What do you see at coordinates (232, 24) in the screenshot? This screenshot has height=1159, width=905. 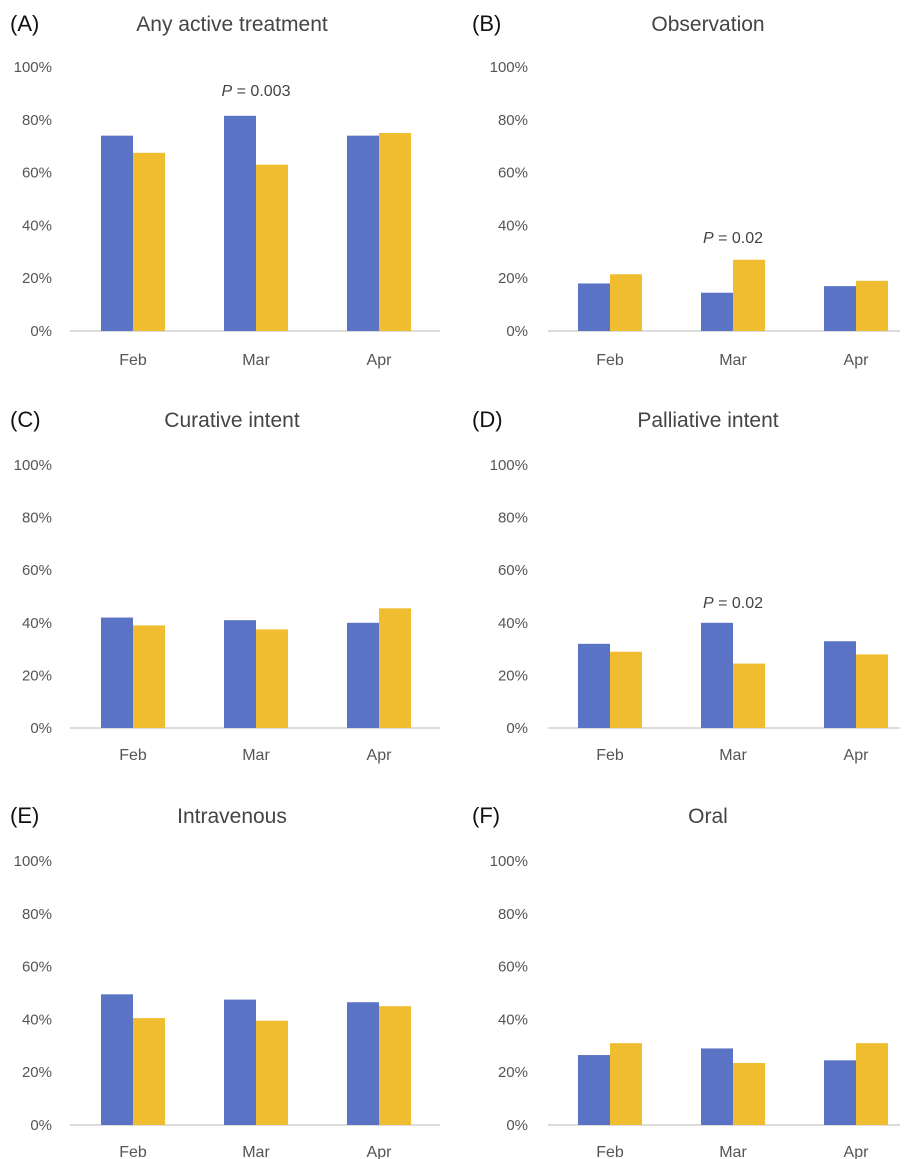 I see `panel-title: Any active treatment` at bounding box center [232, 24].